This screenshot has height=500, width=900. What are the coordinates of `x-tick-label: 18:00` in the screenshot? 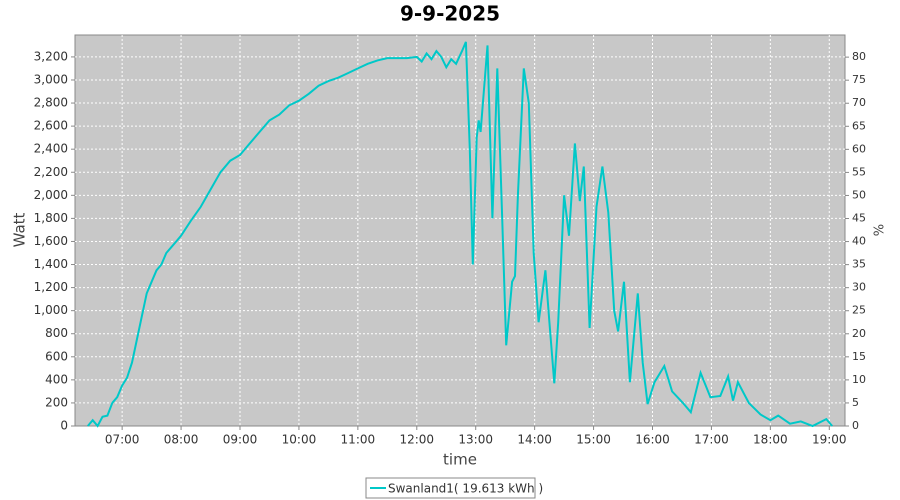 It's located at (770, 440).